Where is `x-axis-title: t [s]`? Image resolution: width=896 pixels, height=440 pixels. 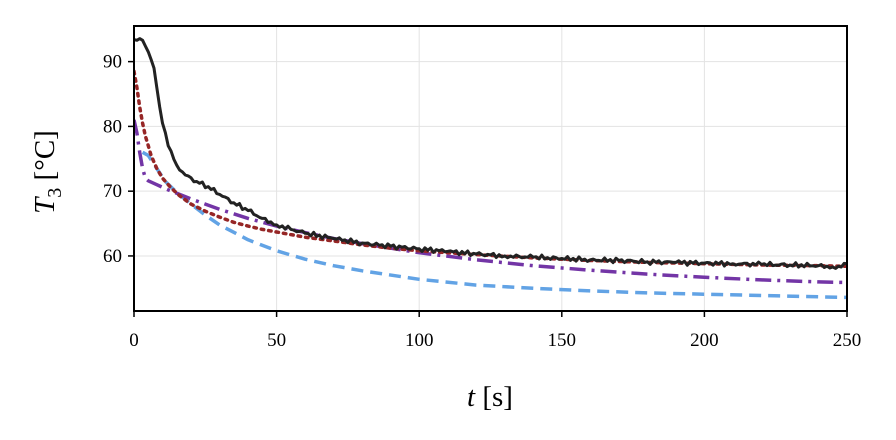 x-axis-title: t [s] is located at coordinates (490, 397).